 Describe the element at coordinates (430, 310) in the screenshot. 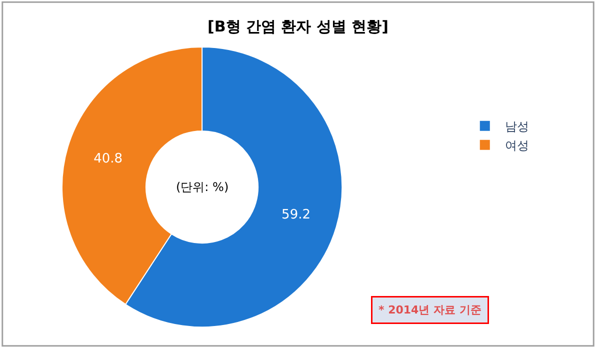

I see `text: * 2014년 자료 기준` at that location.